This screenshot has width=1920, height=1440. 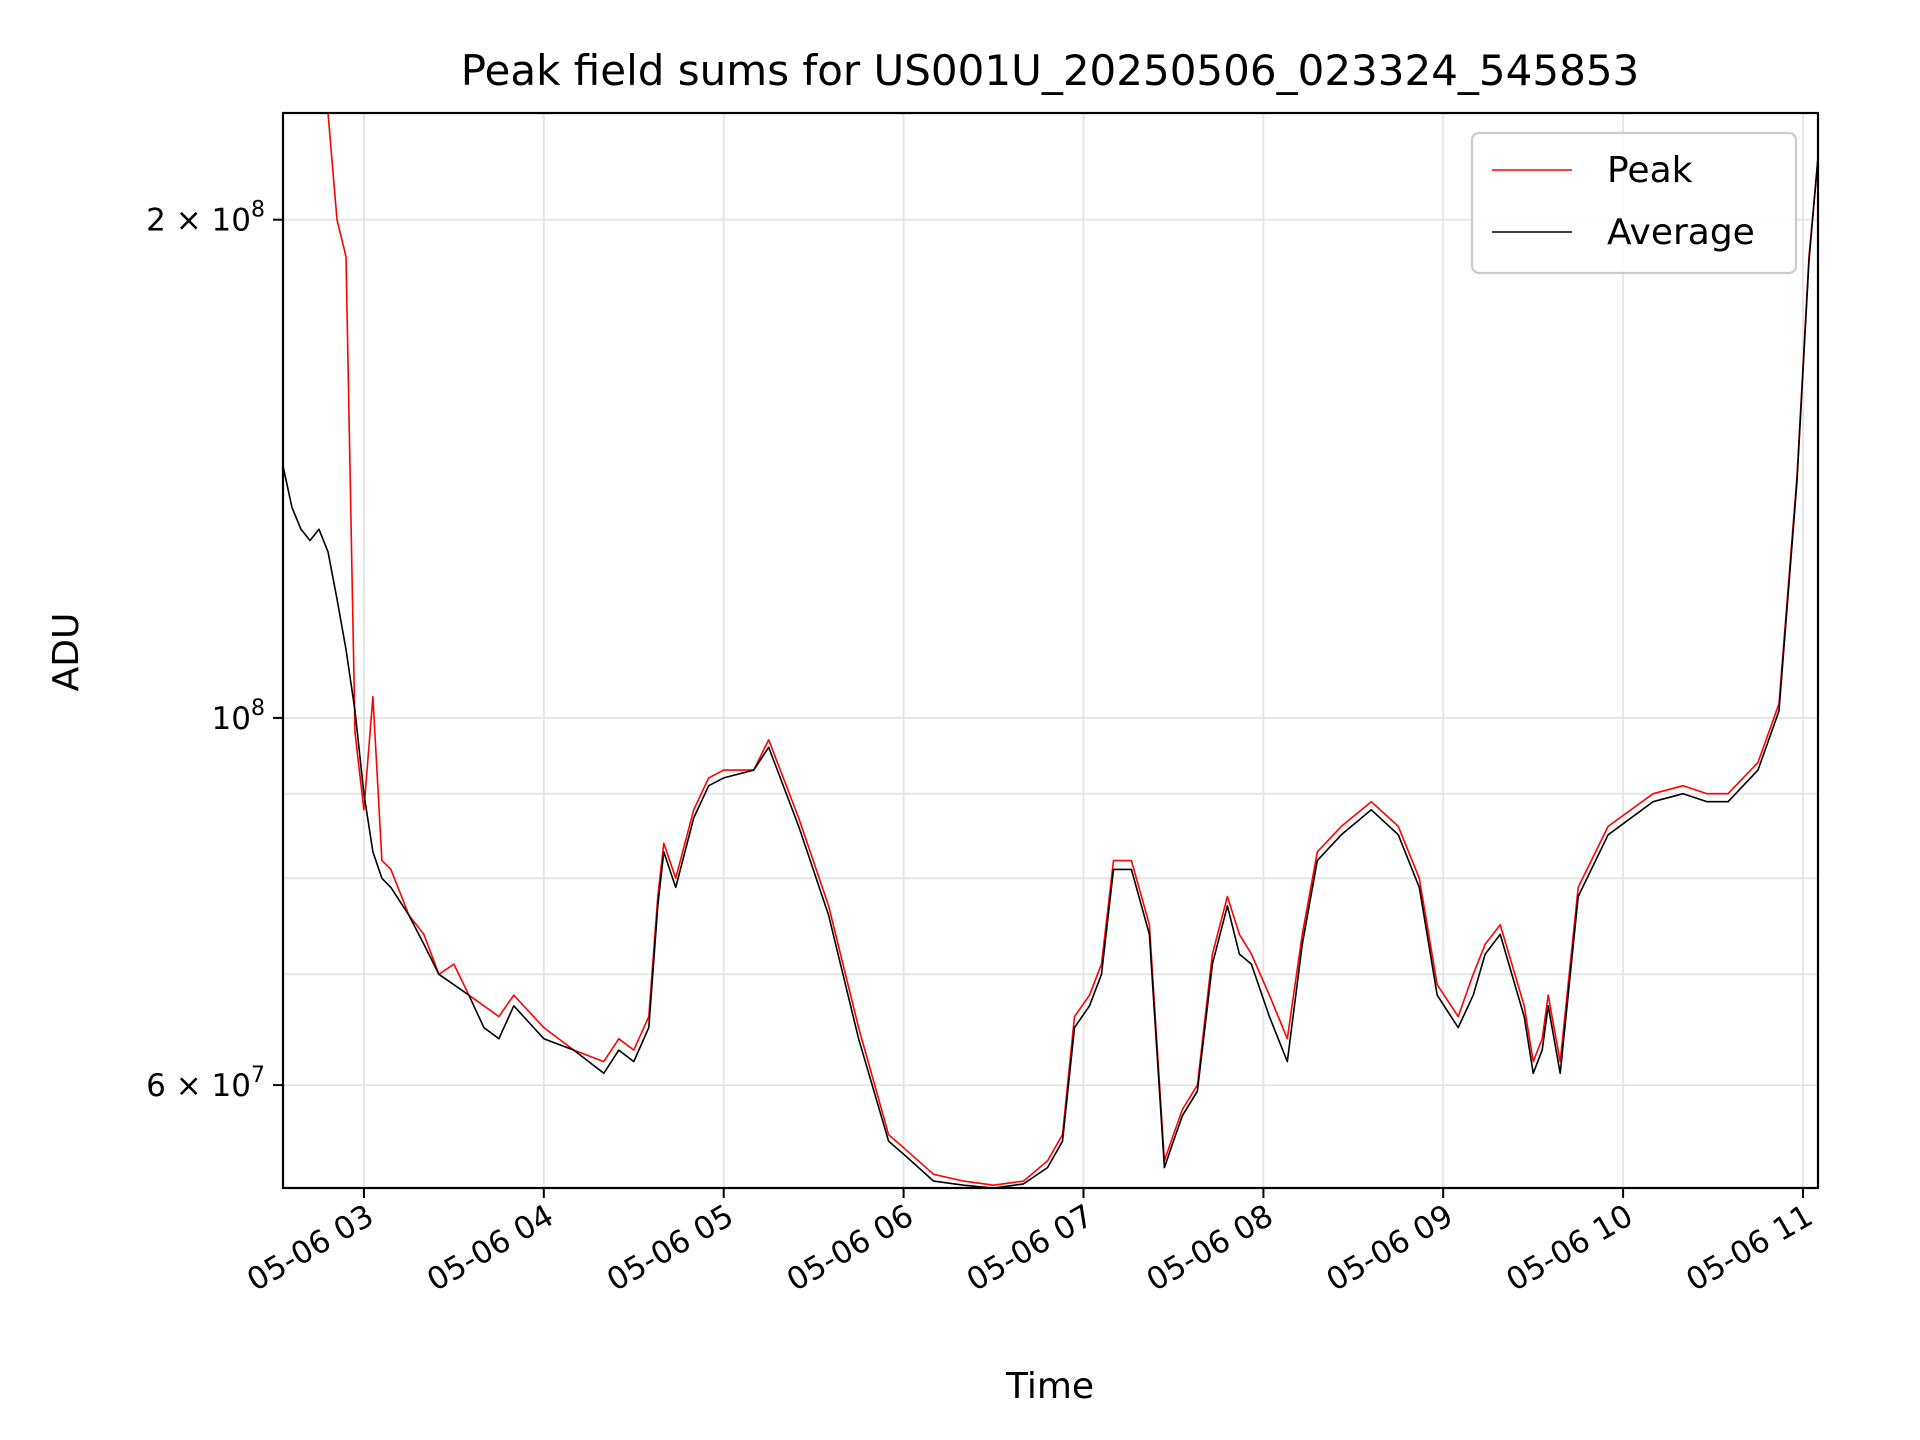 What do you see at coordinates (205, 1083) in the screenshot?
I see `y-tick-label: 6 × 107` at bounding box center [205, 1083].